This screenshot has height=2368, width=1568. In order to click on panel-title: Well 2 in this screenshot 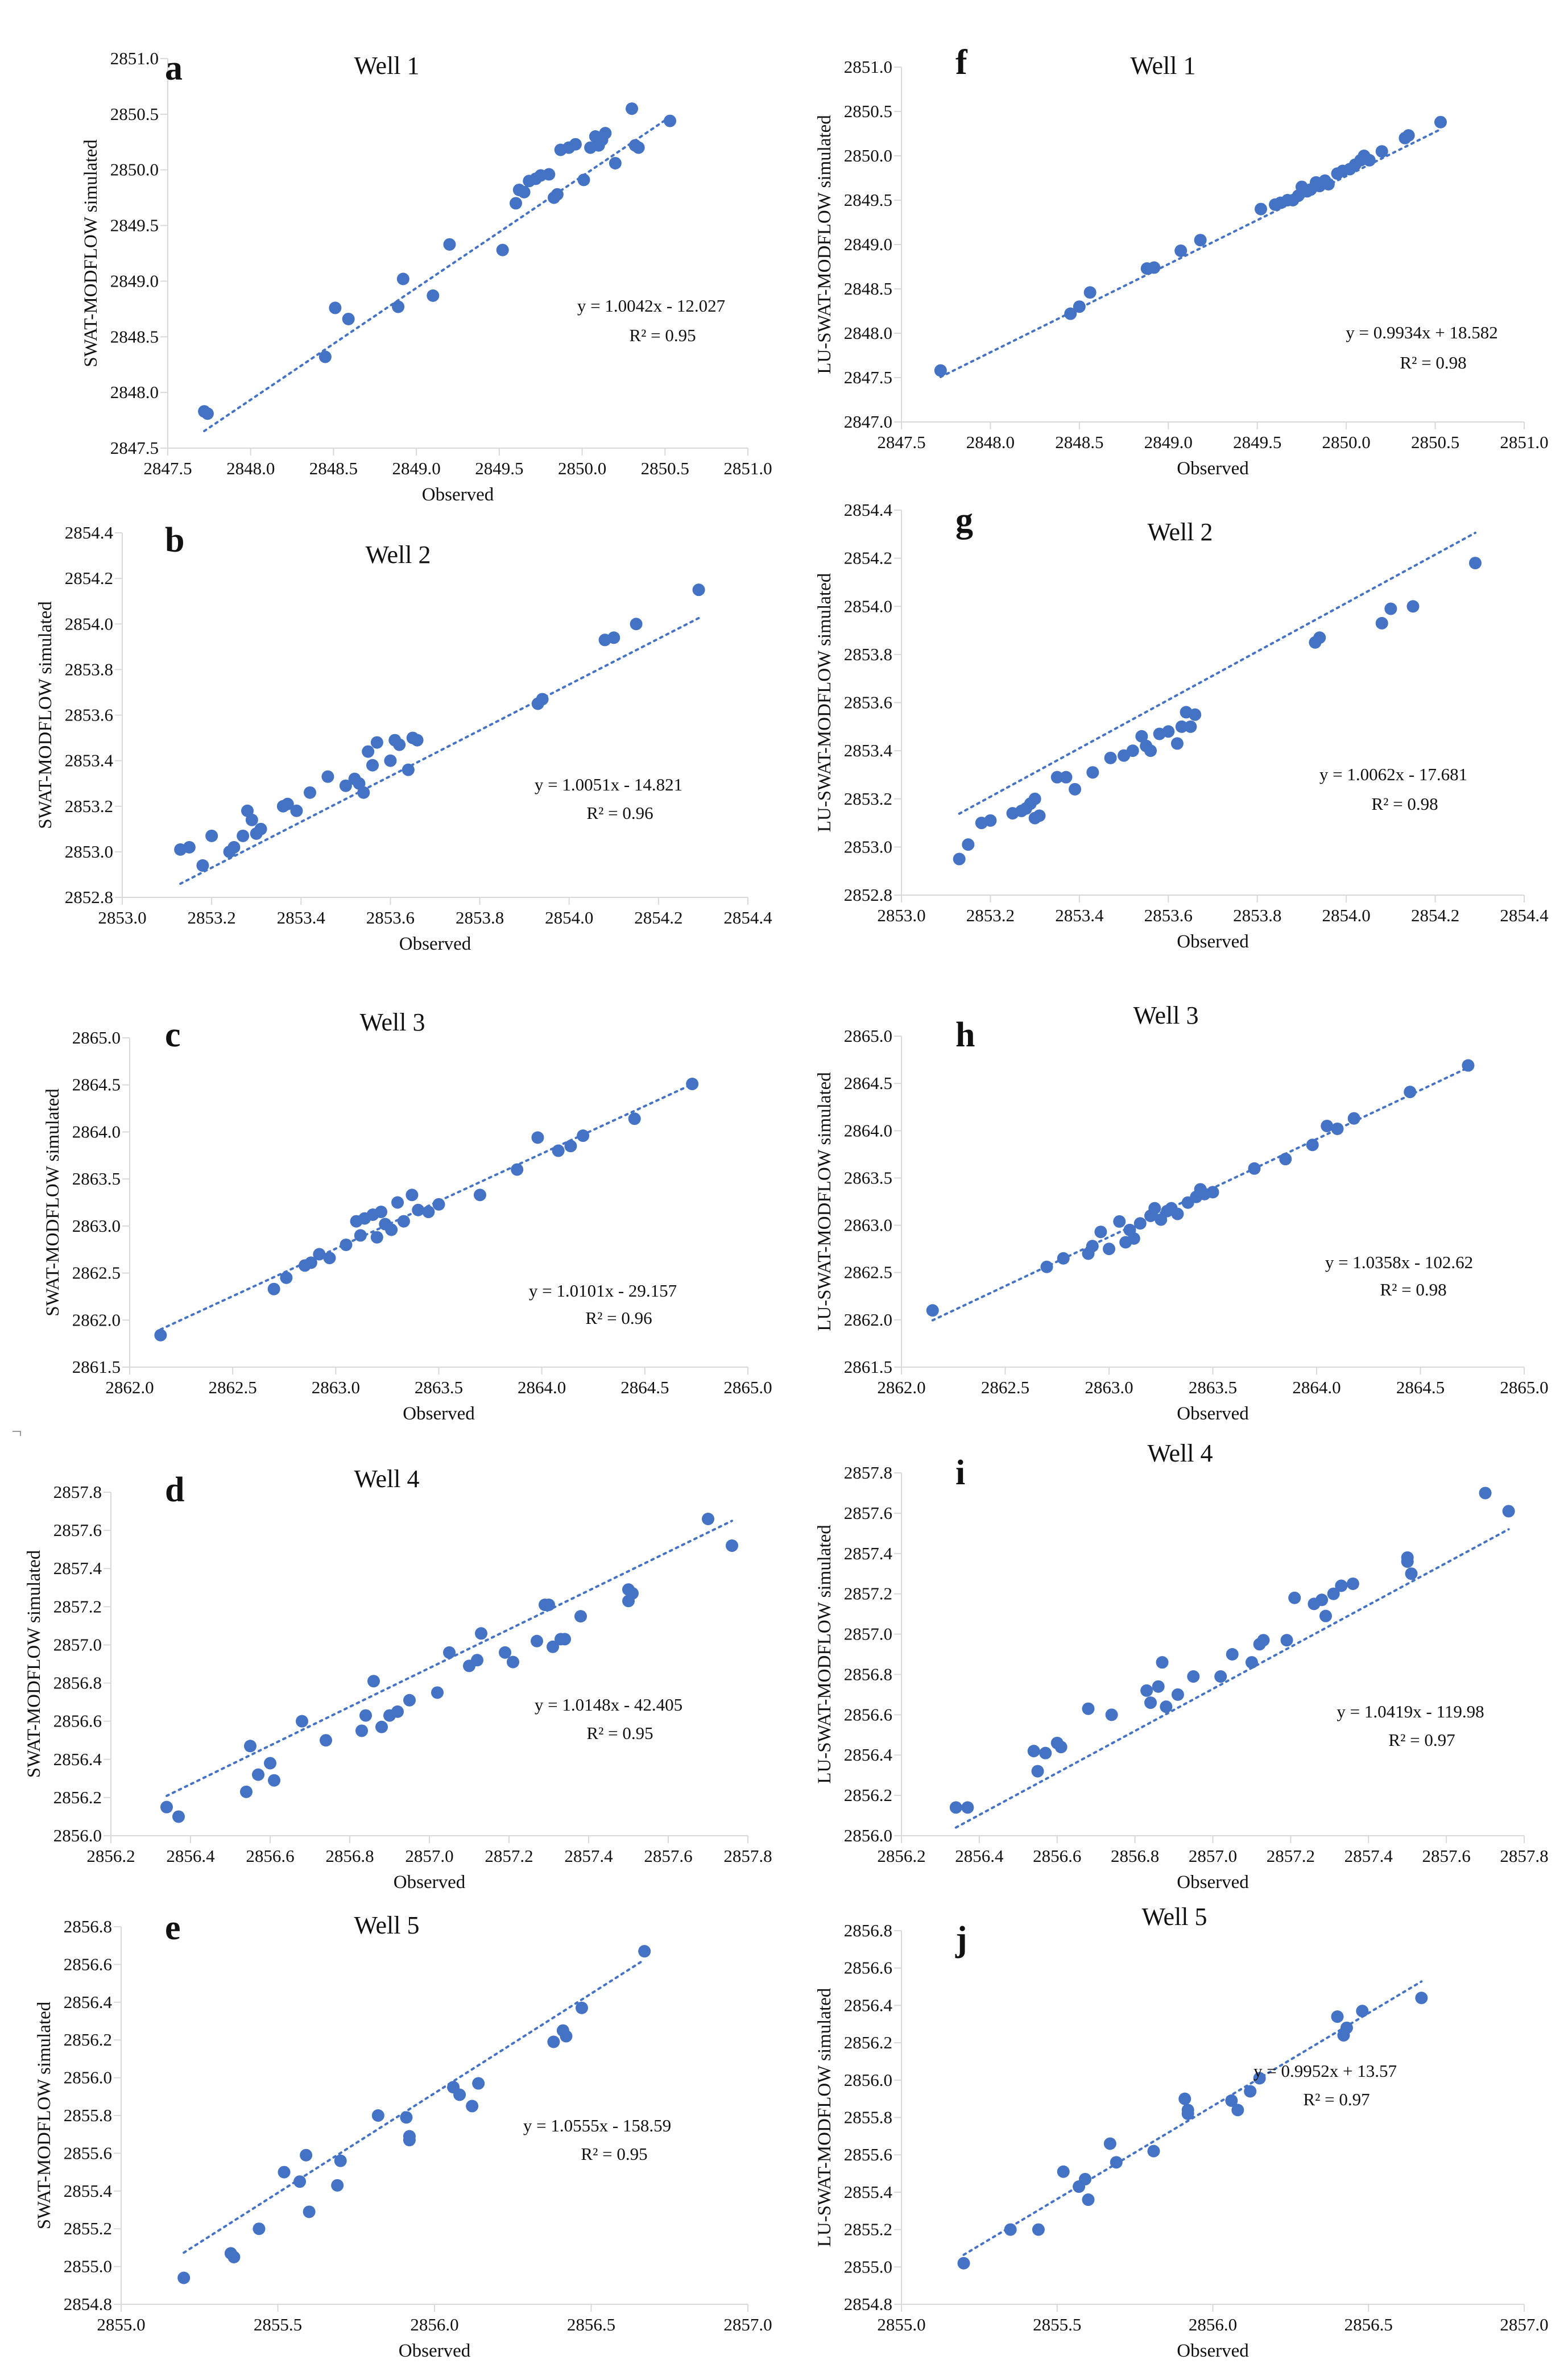, I will do `click(1180, 532)`.